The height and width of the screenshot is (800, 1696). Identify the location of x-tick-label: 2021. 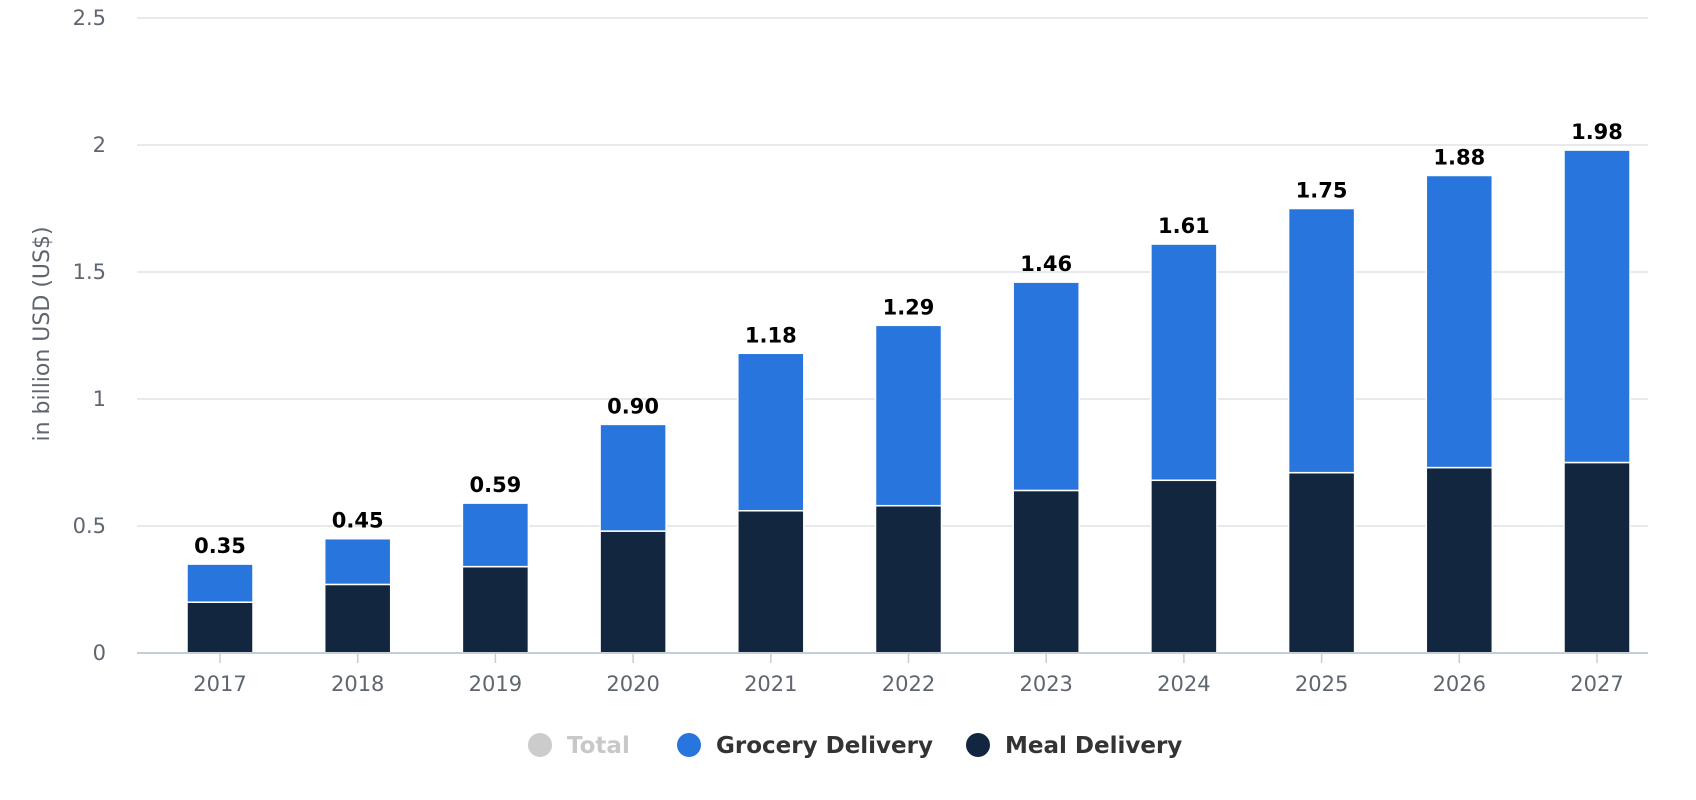
(770, 684).